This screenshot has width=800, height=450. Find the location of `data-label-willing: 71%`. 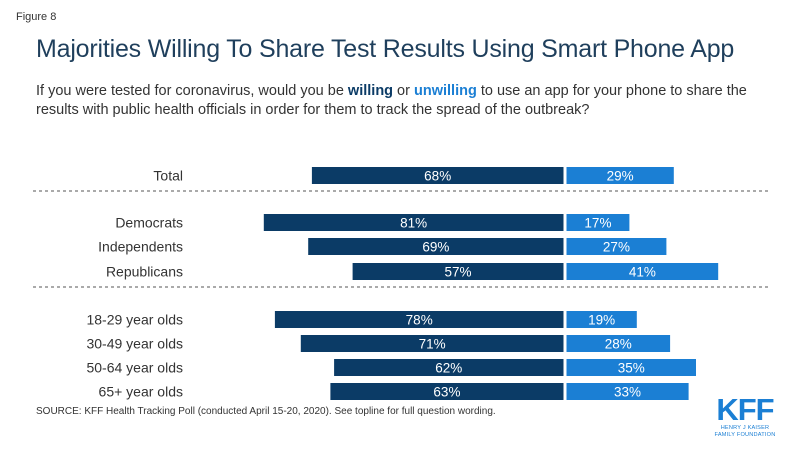

data-label-willing: 71% is located at coordinates (432, 344).